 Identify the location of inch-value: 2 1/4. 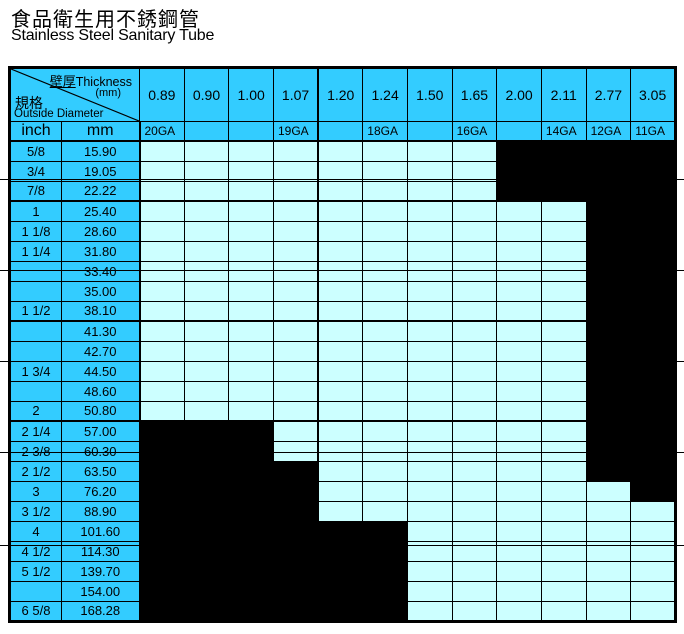
(35, 431).